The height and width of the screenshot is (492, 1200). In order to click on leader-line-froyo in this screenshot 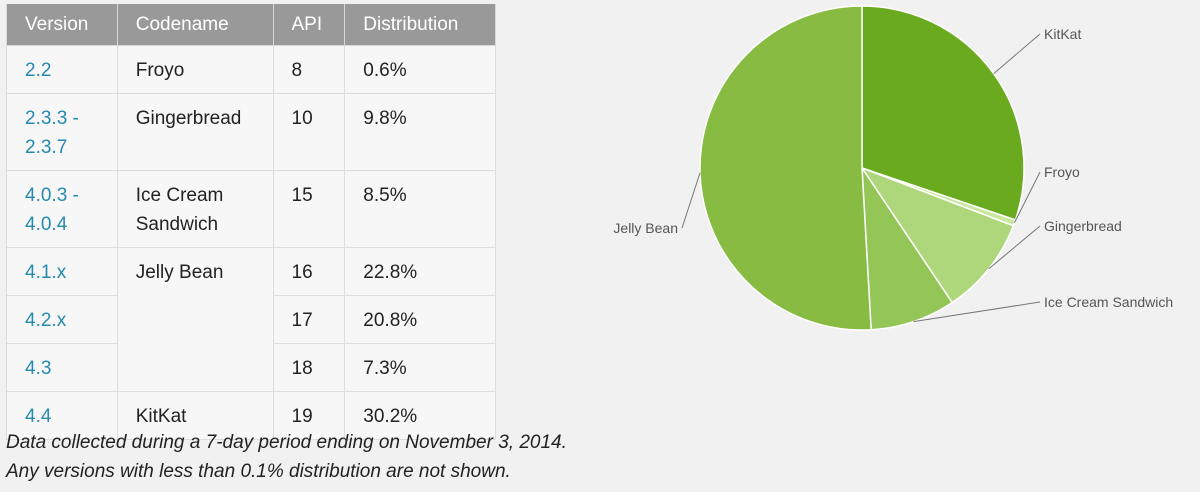, I will do `click(1027, 197)`.